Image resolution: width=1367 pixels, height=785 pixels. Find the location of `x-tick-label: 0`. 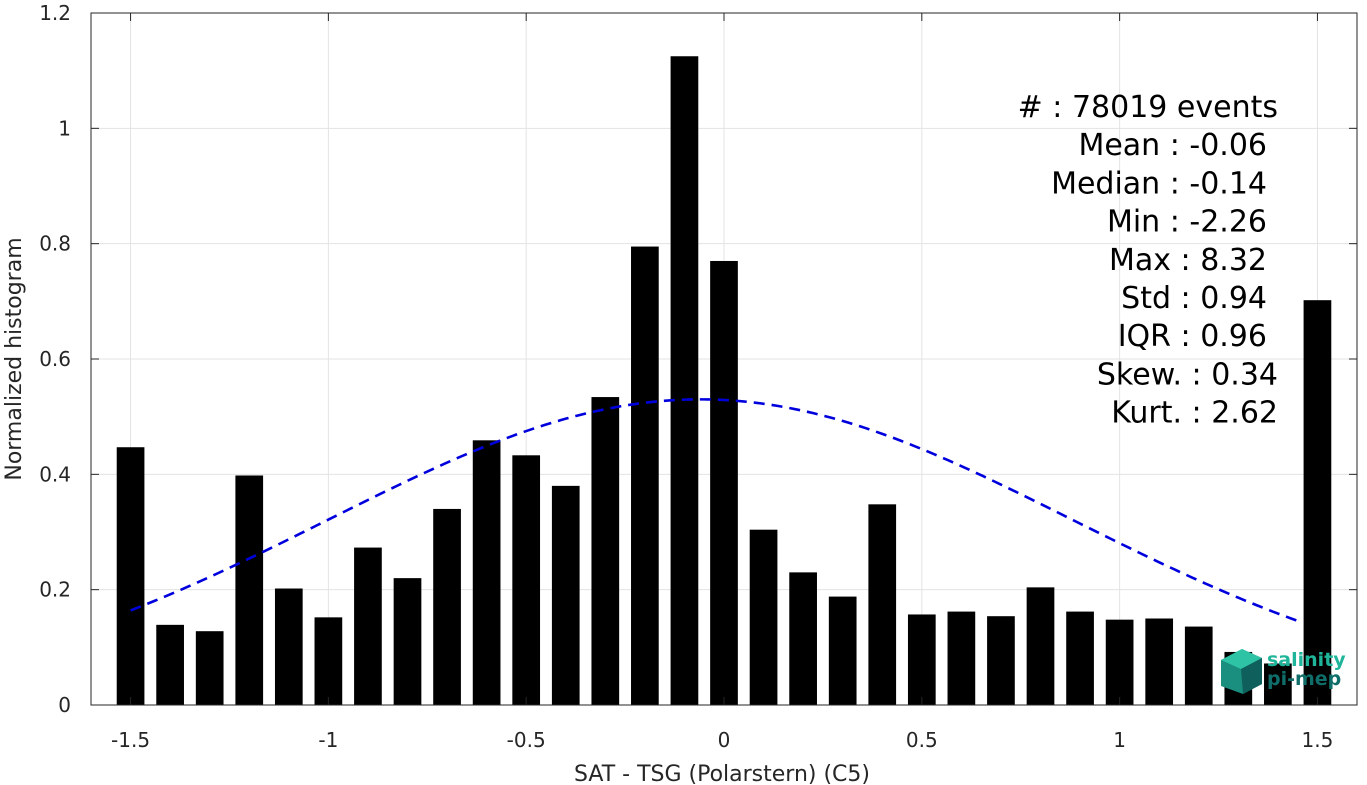

x-tick-label: 0 is located at coordinates (724, 740).